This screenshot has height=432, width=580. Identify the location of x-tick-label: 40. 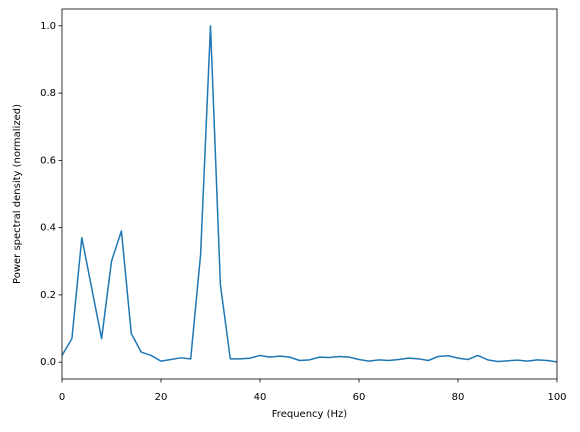
(260, 397).